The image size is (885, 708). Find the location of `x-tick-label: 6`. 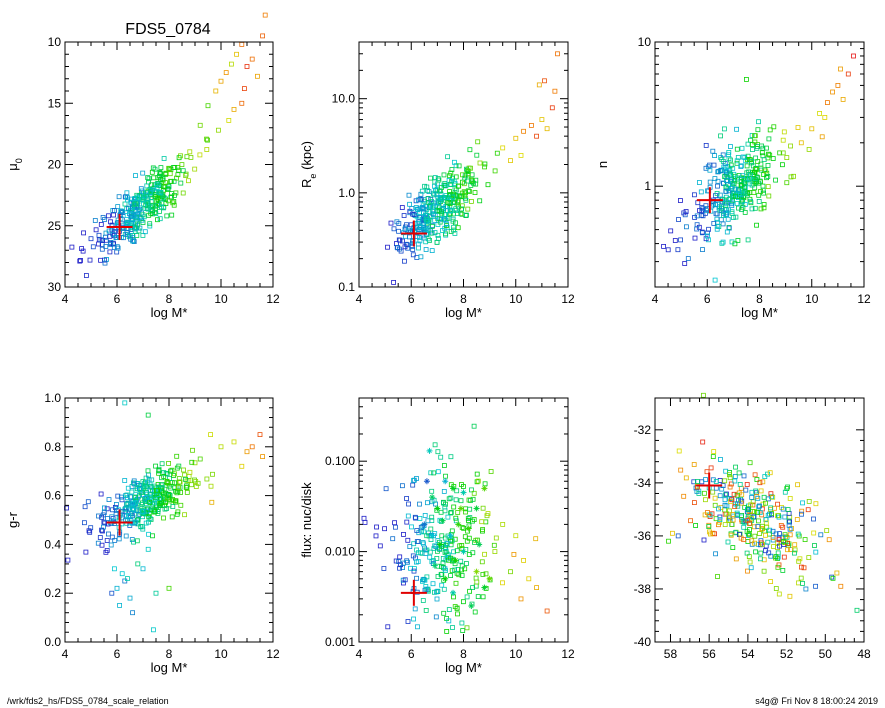

x-tick-label: 6 is located at coordinates (411, 299).